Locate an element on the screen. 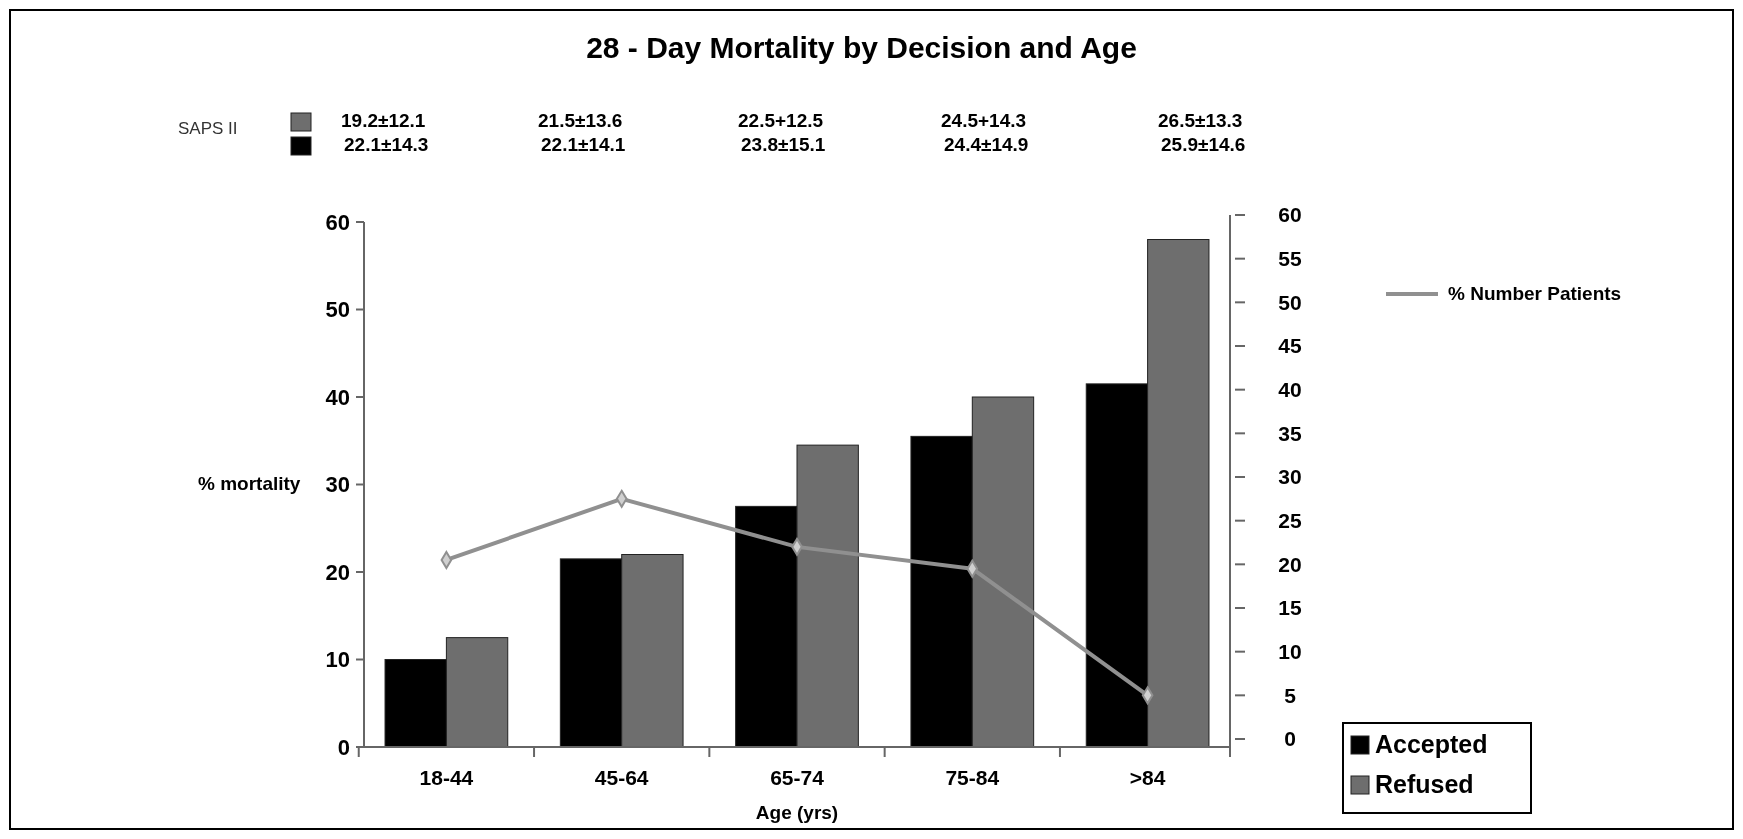 Image resolution: width=1743 pixels, height=839 pixels. y2-tick-label: 0 is located at coordinates (1290, 739).